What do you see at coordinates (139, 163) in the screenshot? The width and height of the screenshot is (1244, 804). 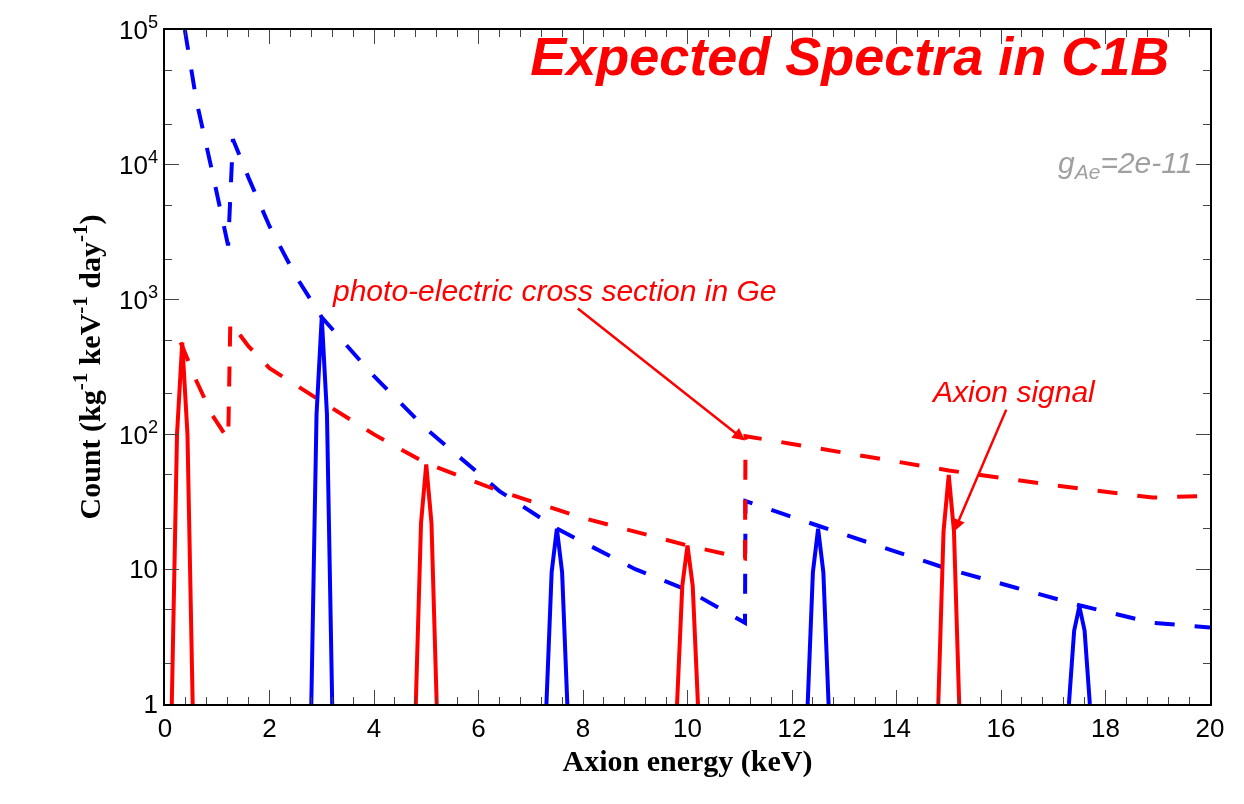 I see `y-tick-label: 10$^{4}$` at bounding box center [139, 163].